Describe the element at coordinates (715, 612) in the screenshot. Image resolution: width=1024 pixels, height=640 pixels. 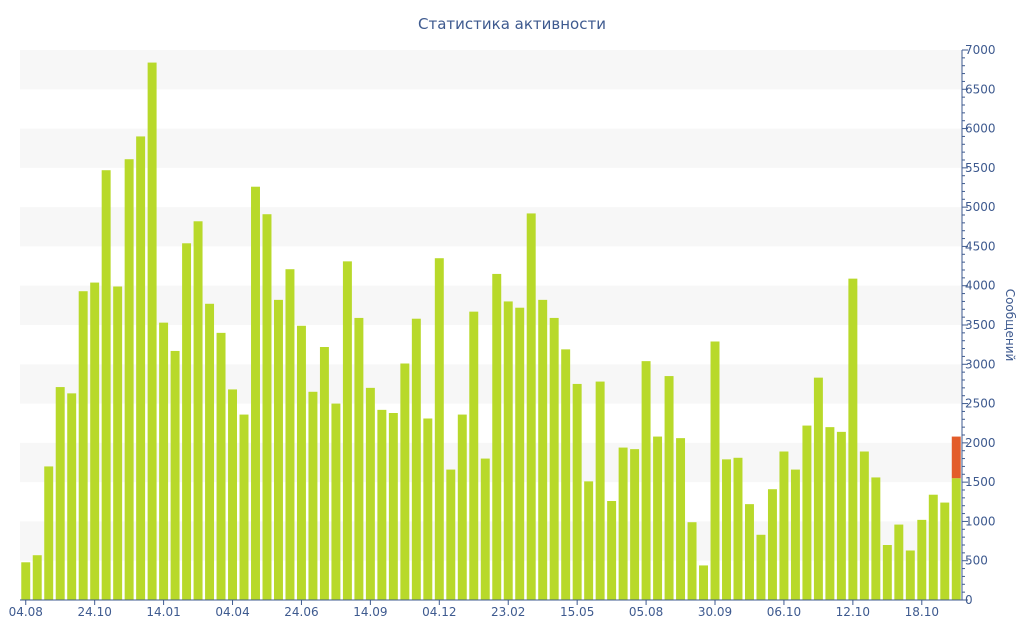
I see `x-tick-label: 30.09` at that location.